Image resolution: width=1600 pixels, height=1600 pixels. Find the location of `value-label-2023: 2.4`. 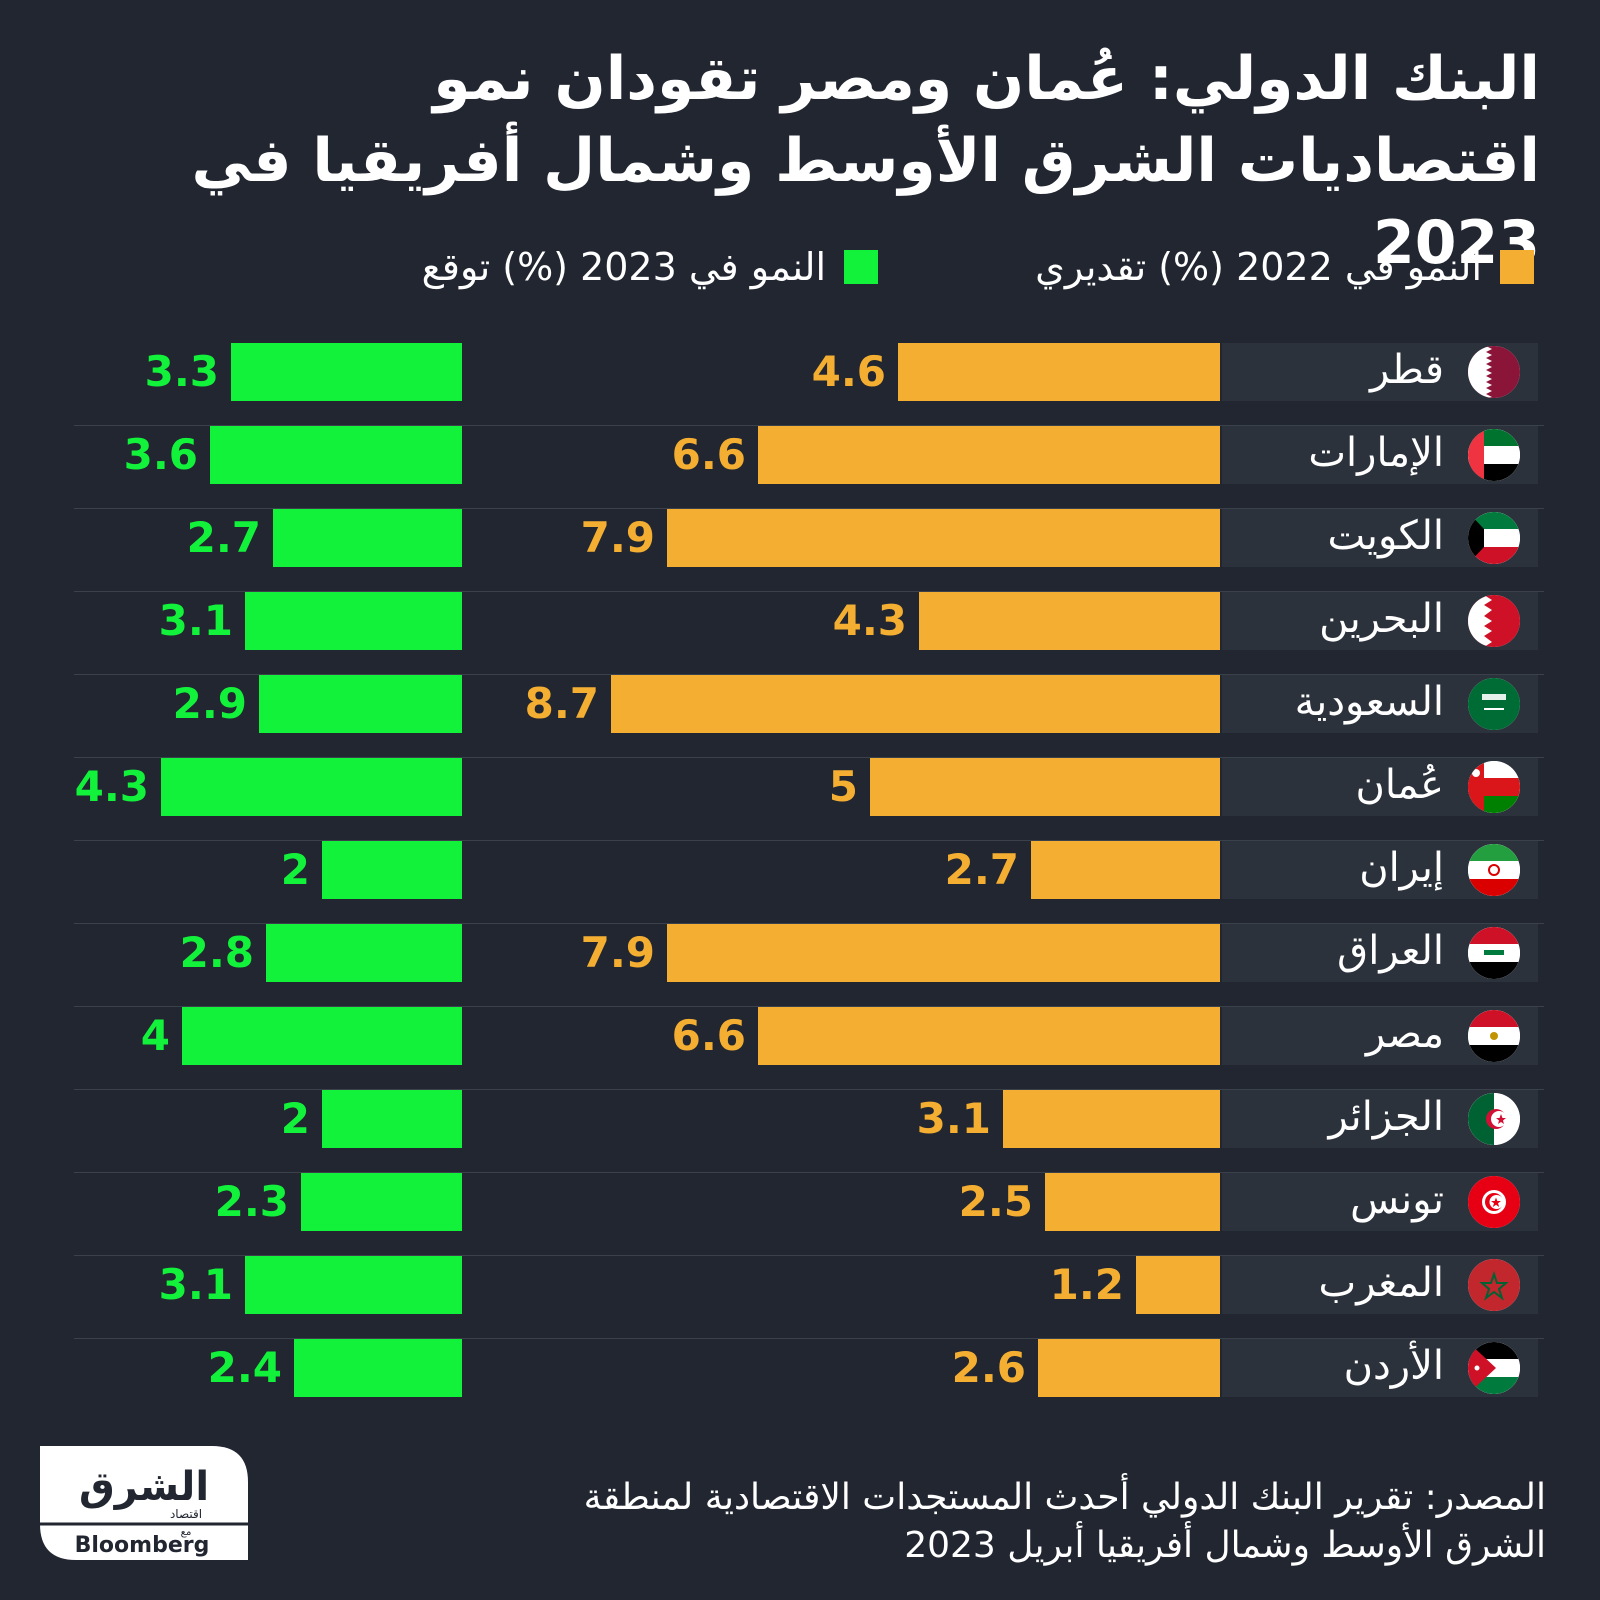

value-label-2023: 2.4 is located at coordinates (244, 1367).